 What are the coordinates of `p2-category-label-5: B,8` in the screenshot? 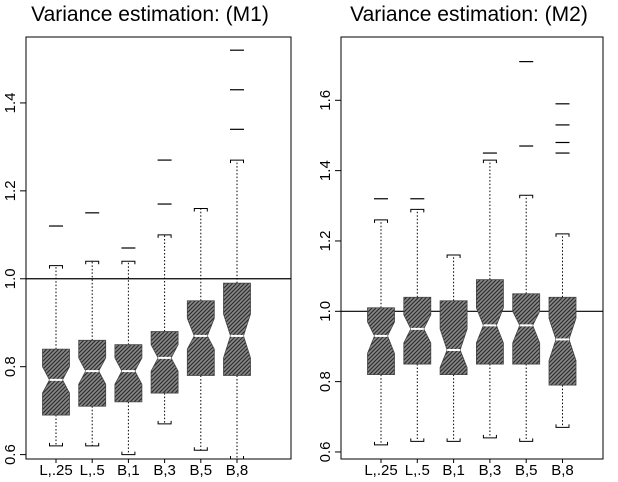 It's located at (562, 470).